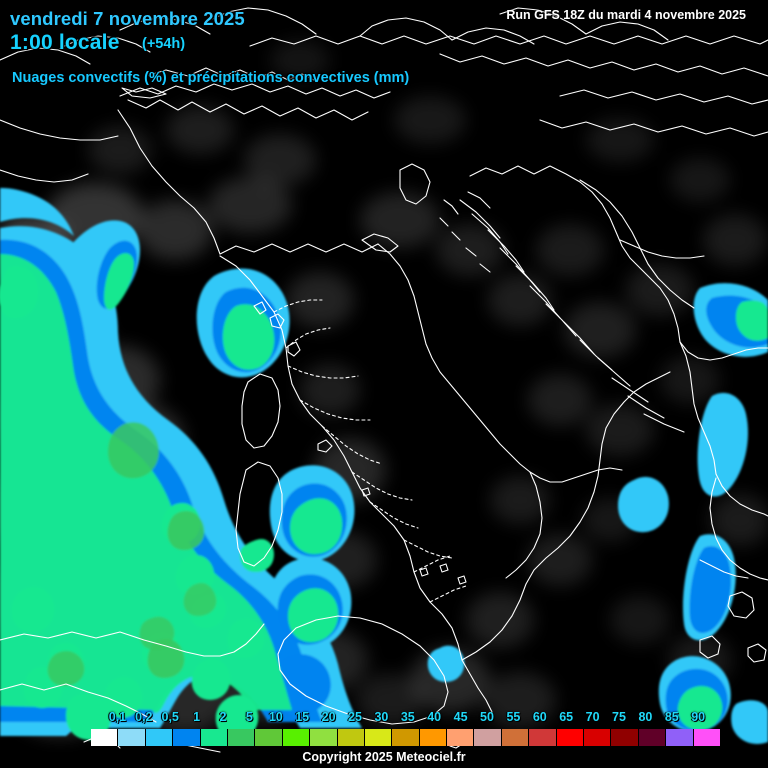  Describe the element at coordinates (619, 717) in the screenshot. I see `color-scale-tick: 75` at that location.